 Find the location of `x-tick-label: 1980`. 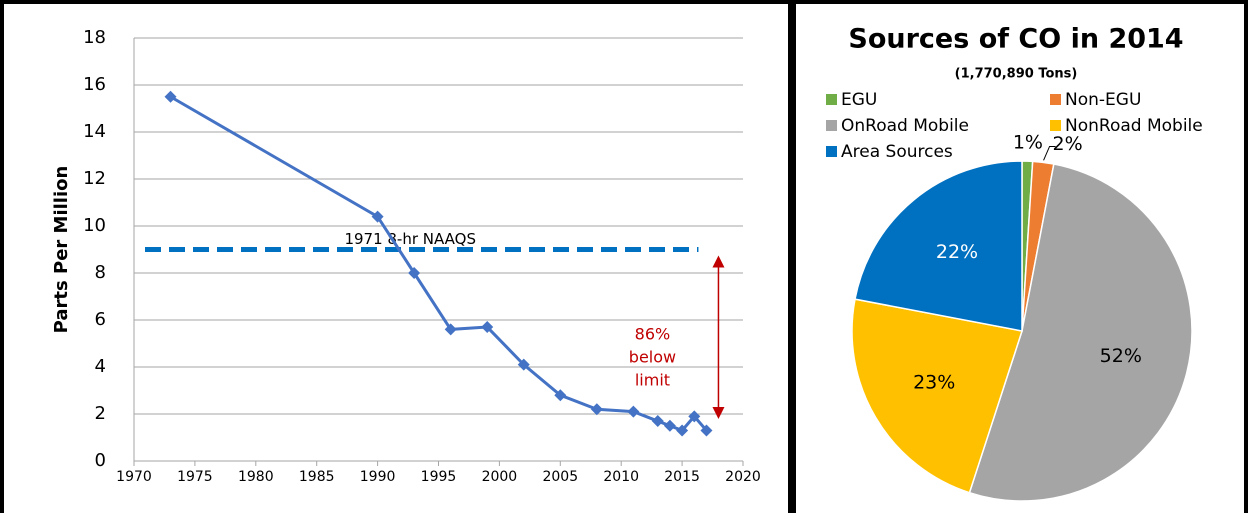

x-tick-label: 1980 is located at coordinates (256, 477).